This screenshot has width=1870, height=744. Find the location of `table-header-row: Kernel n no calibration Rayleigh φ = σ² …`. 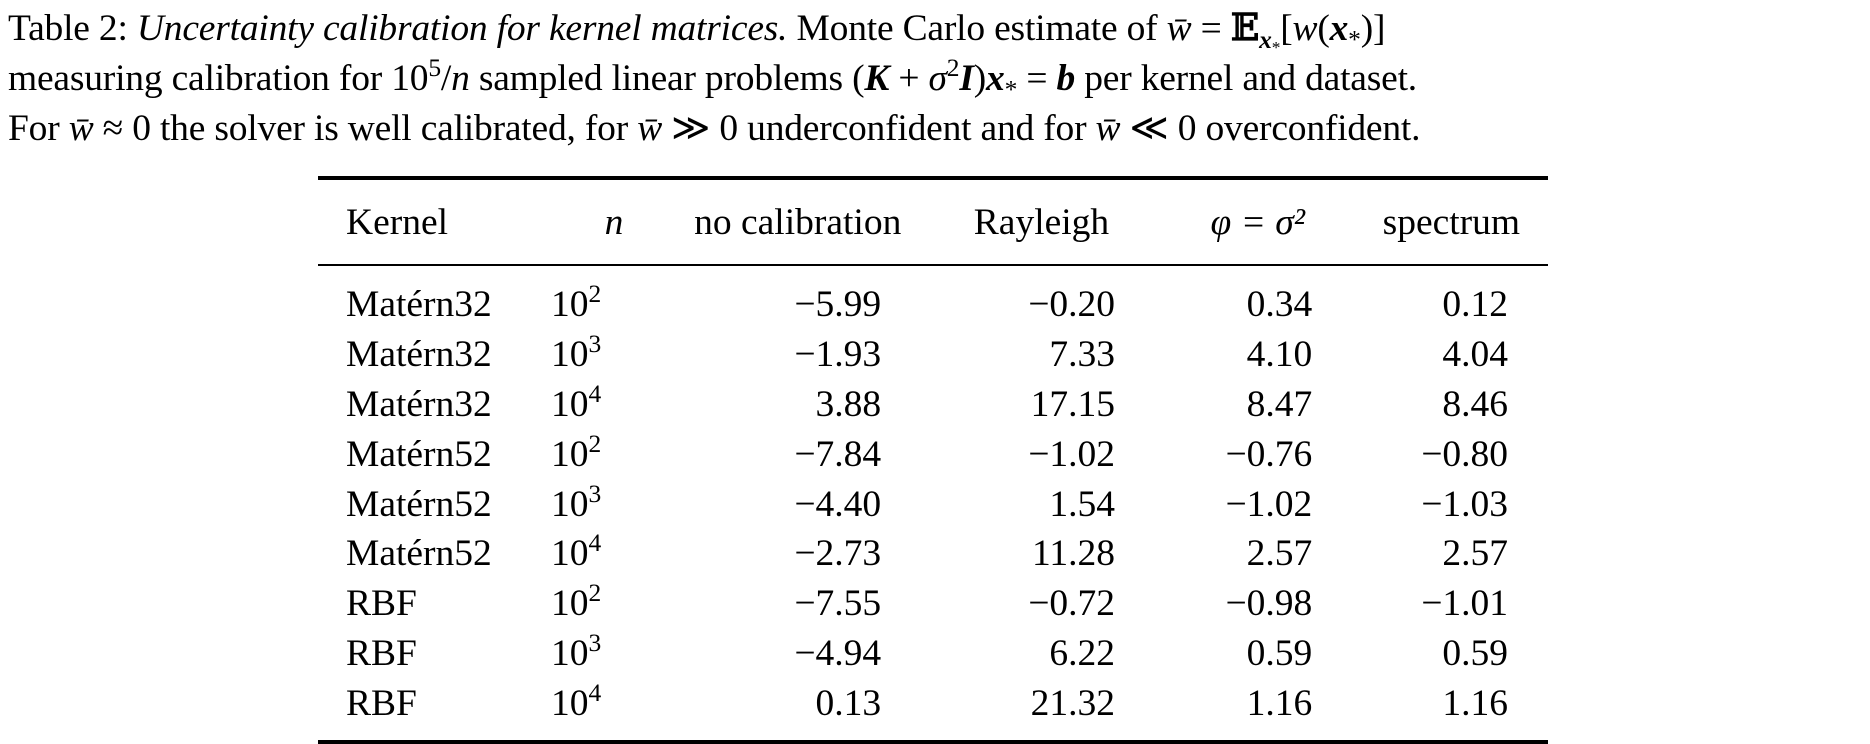

table-header-row: Kernel n no calibration Rayleigh φ = σ² … is located at coordinates (933, 222).